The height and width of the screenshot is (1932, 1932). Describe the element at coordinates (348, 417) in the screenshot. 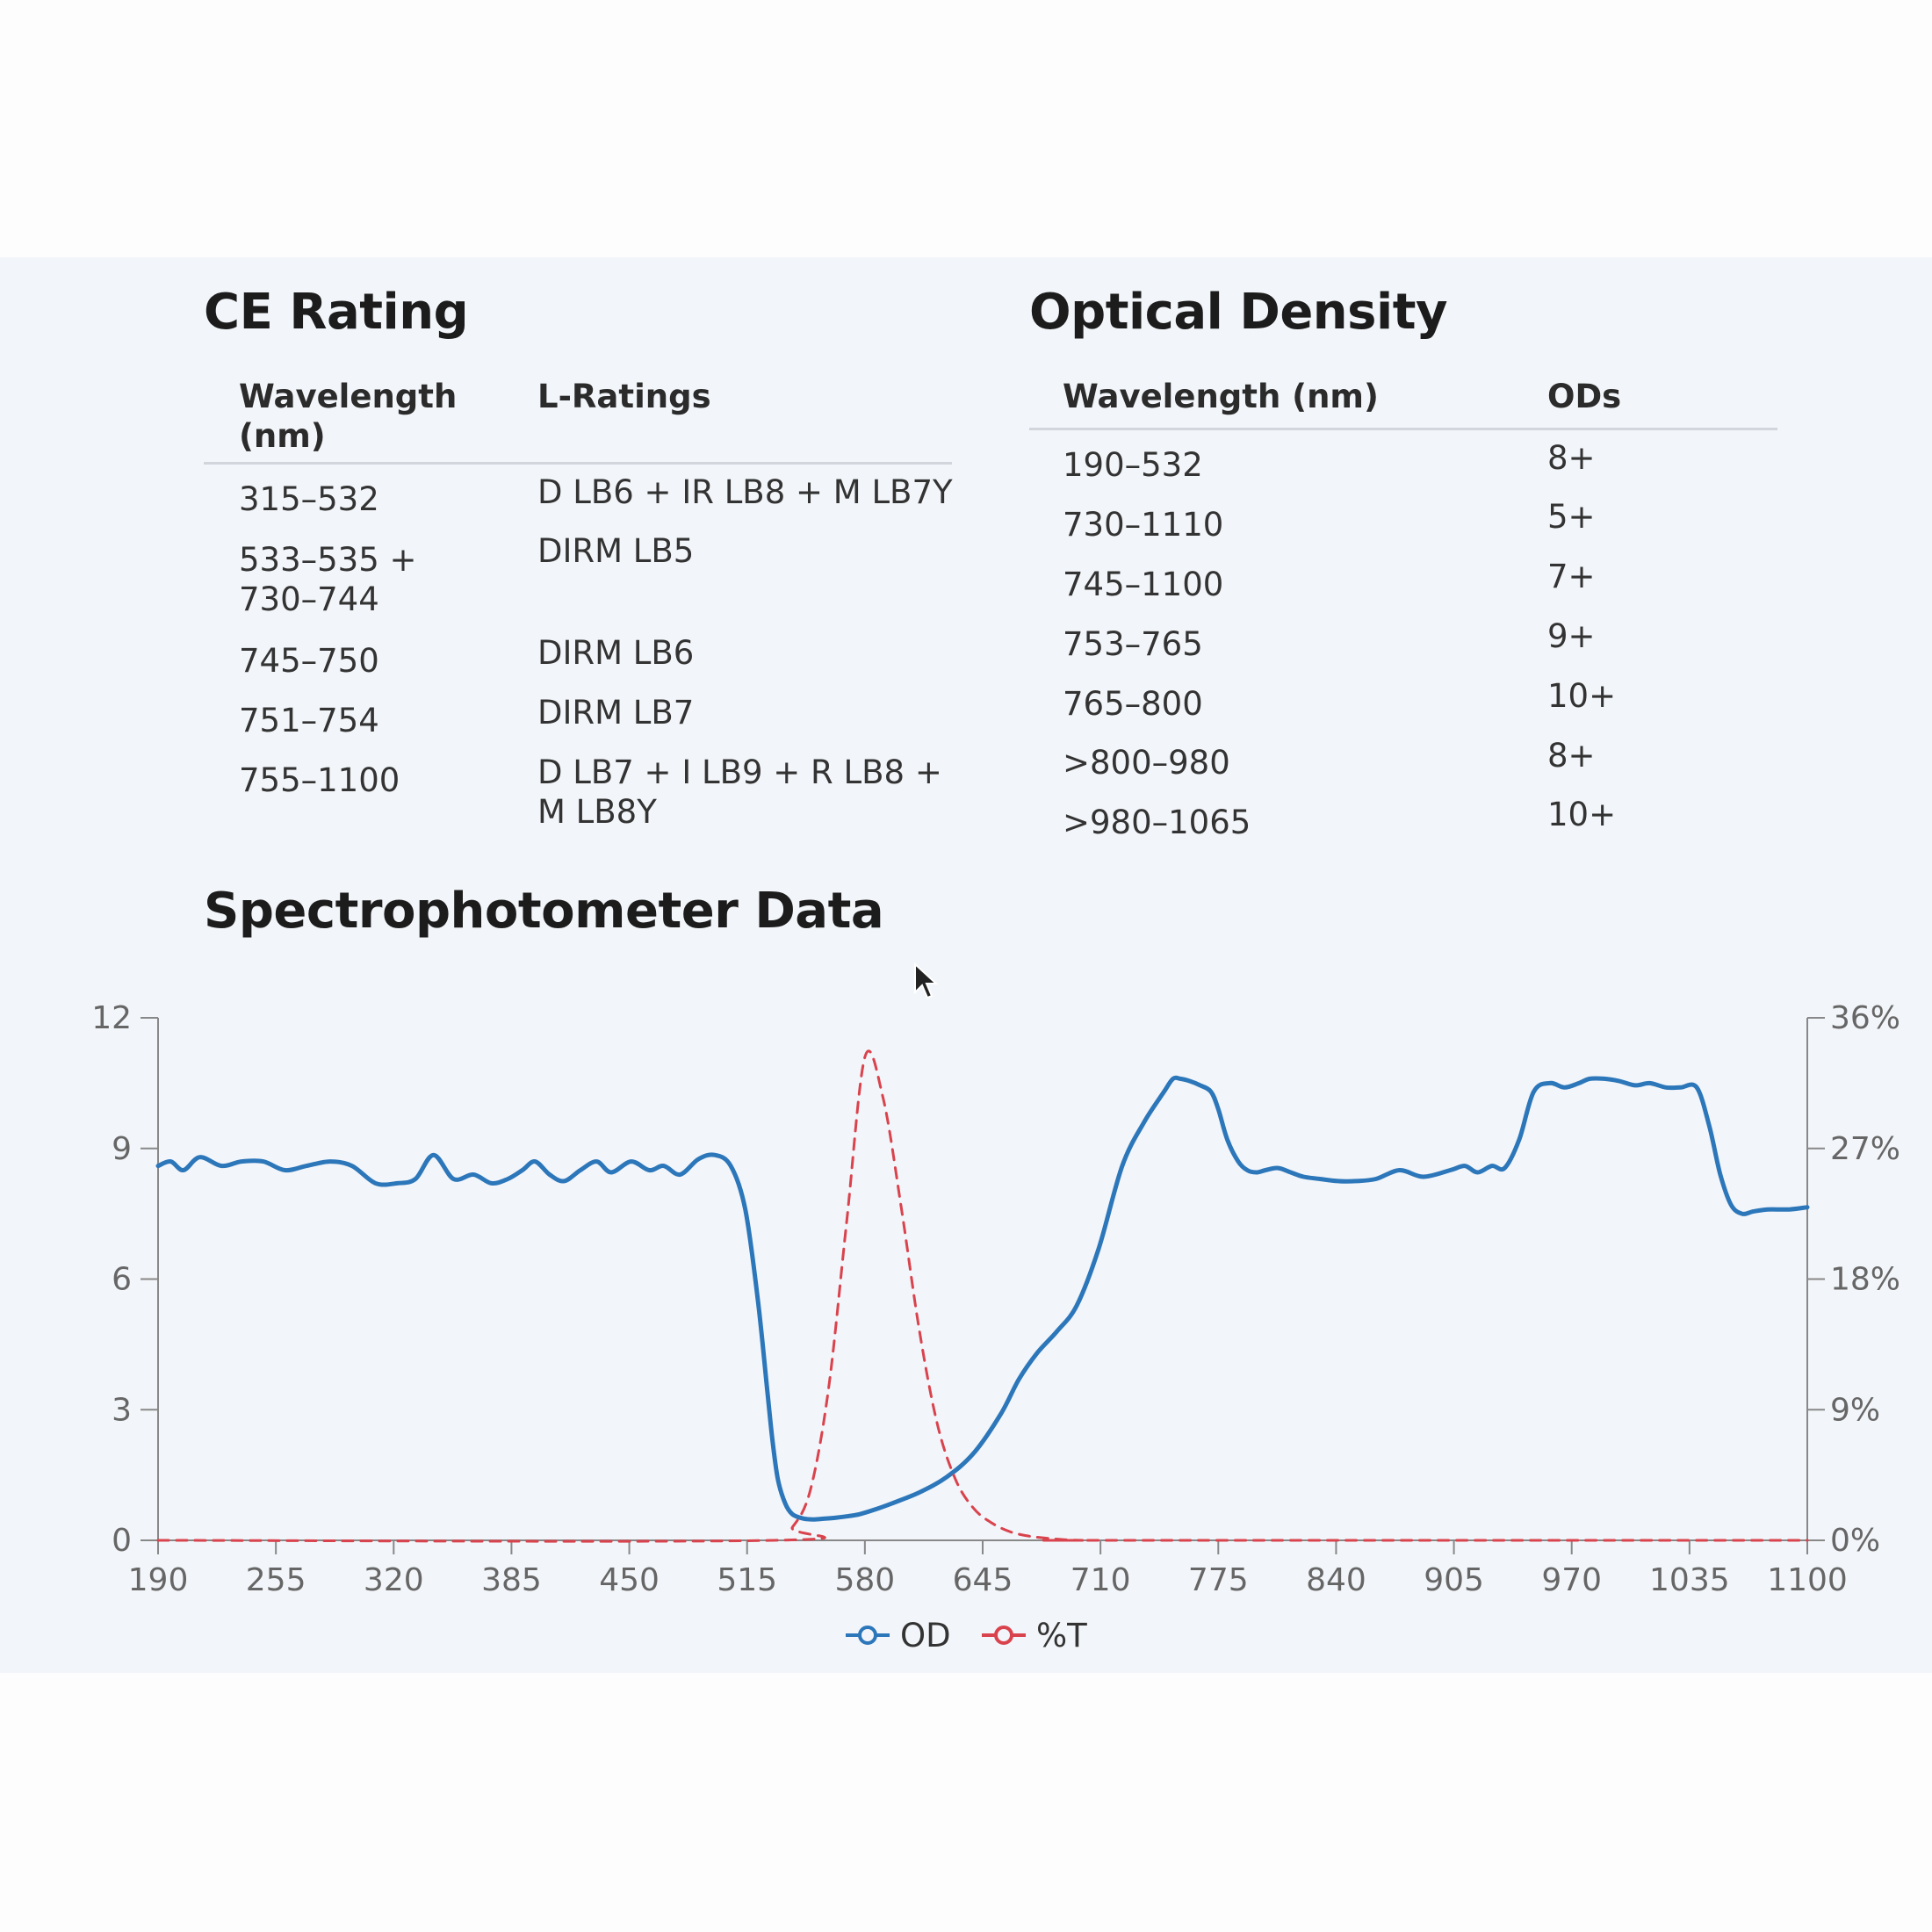

I see `ce-header-wavelength: Wavelength (nm)` at that location.